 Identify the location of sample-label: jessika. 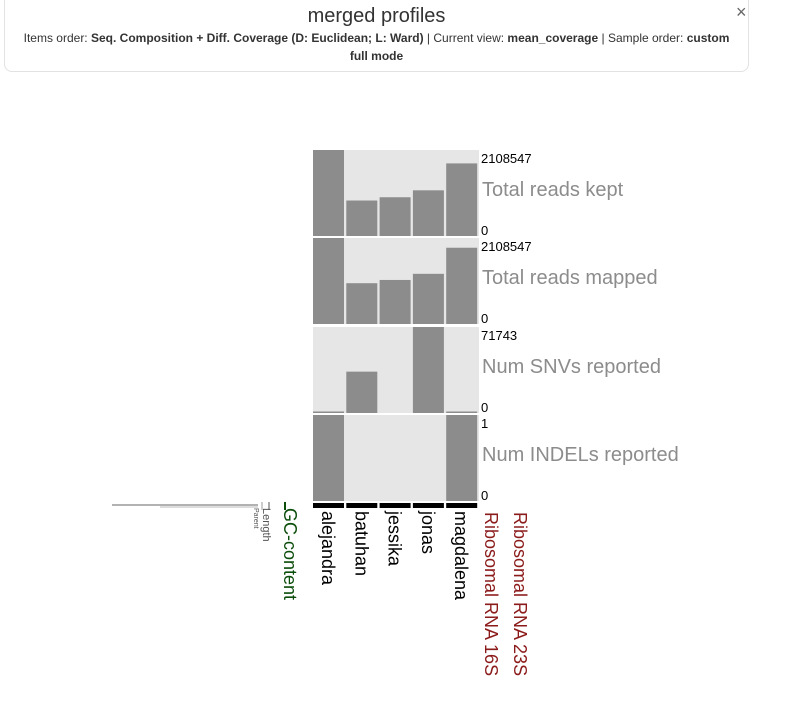
(395, 538).